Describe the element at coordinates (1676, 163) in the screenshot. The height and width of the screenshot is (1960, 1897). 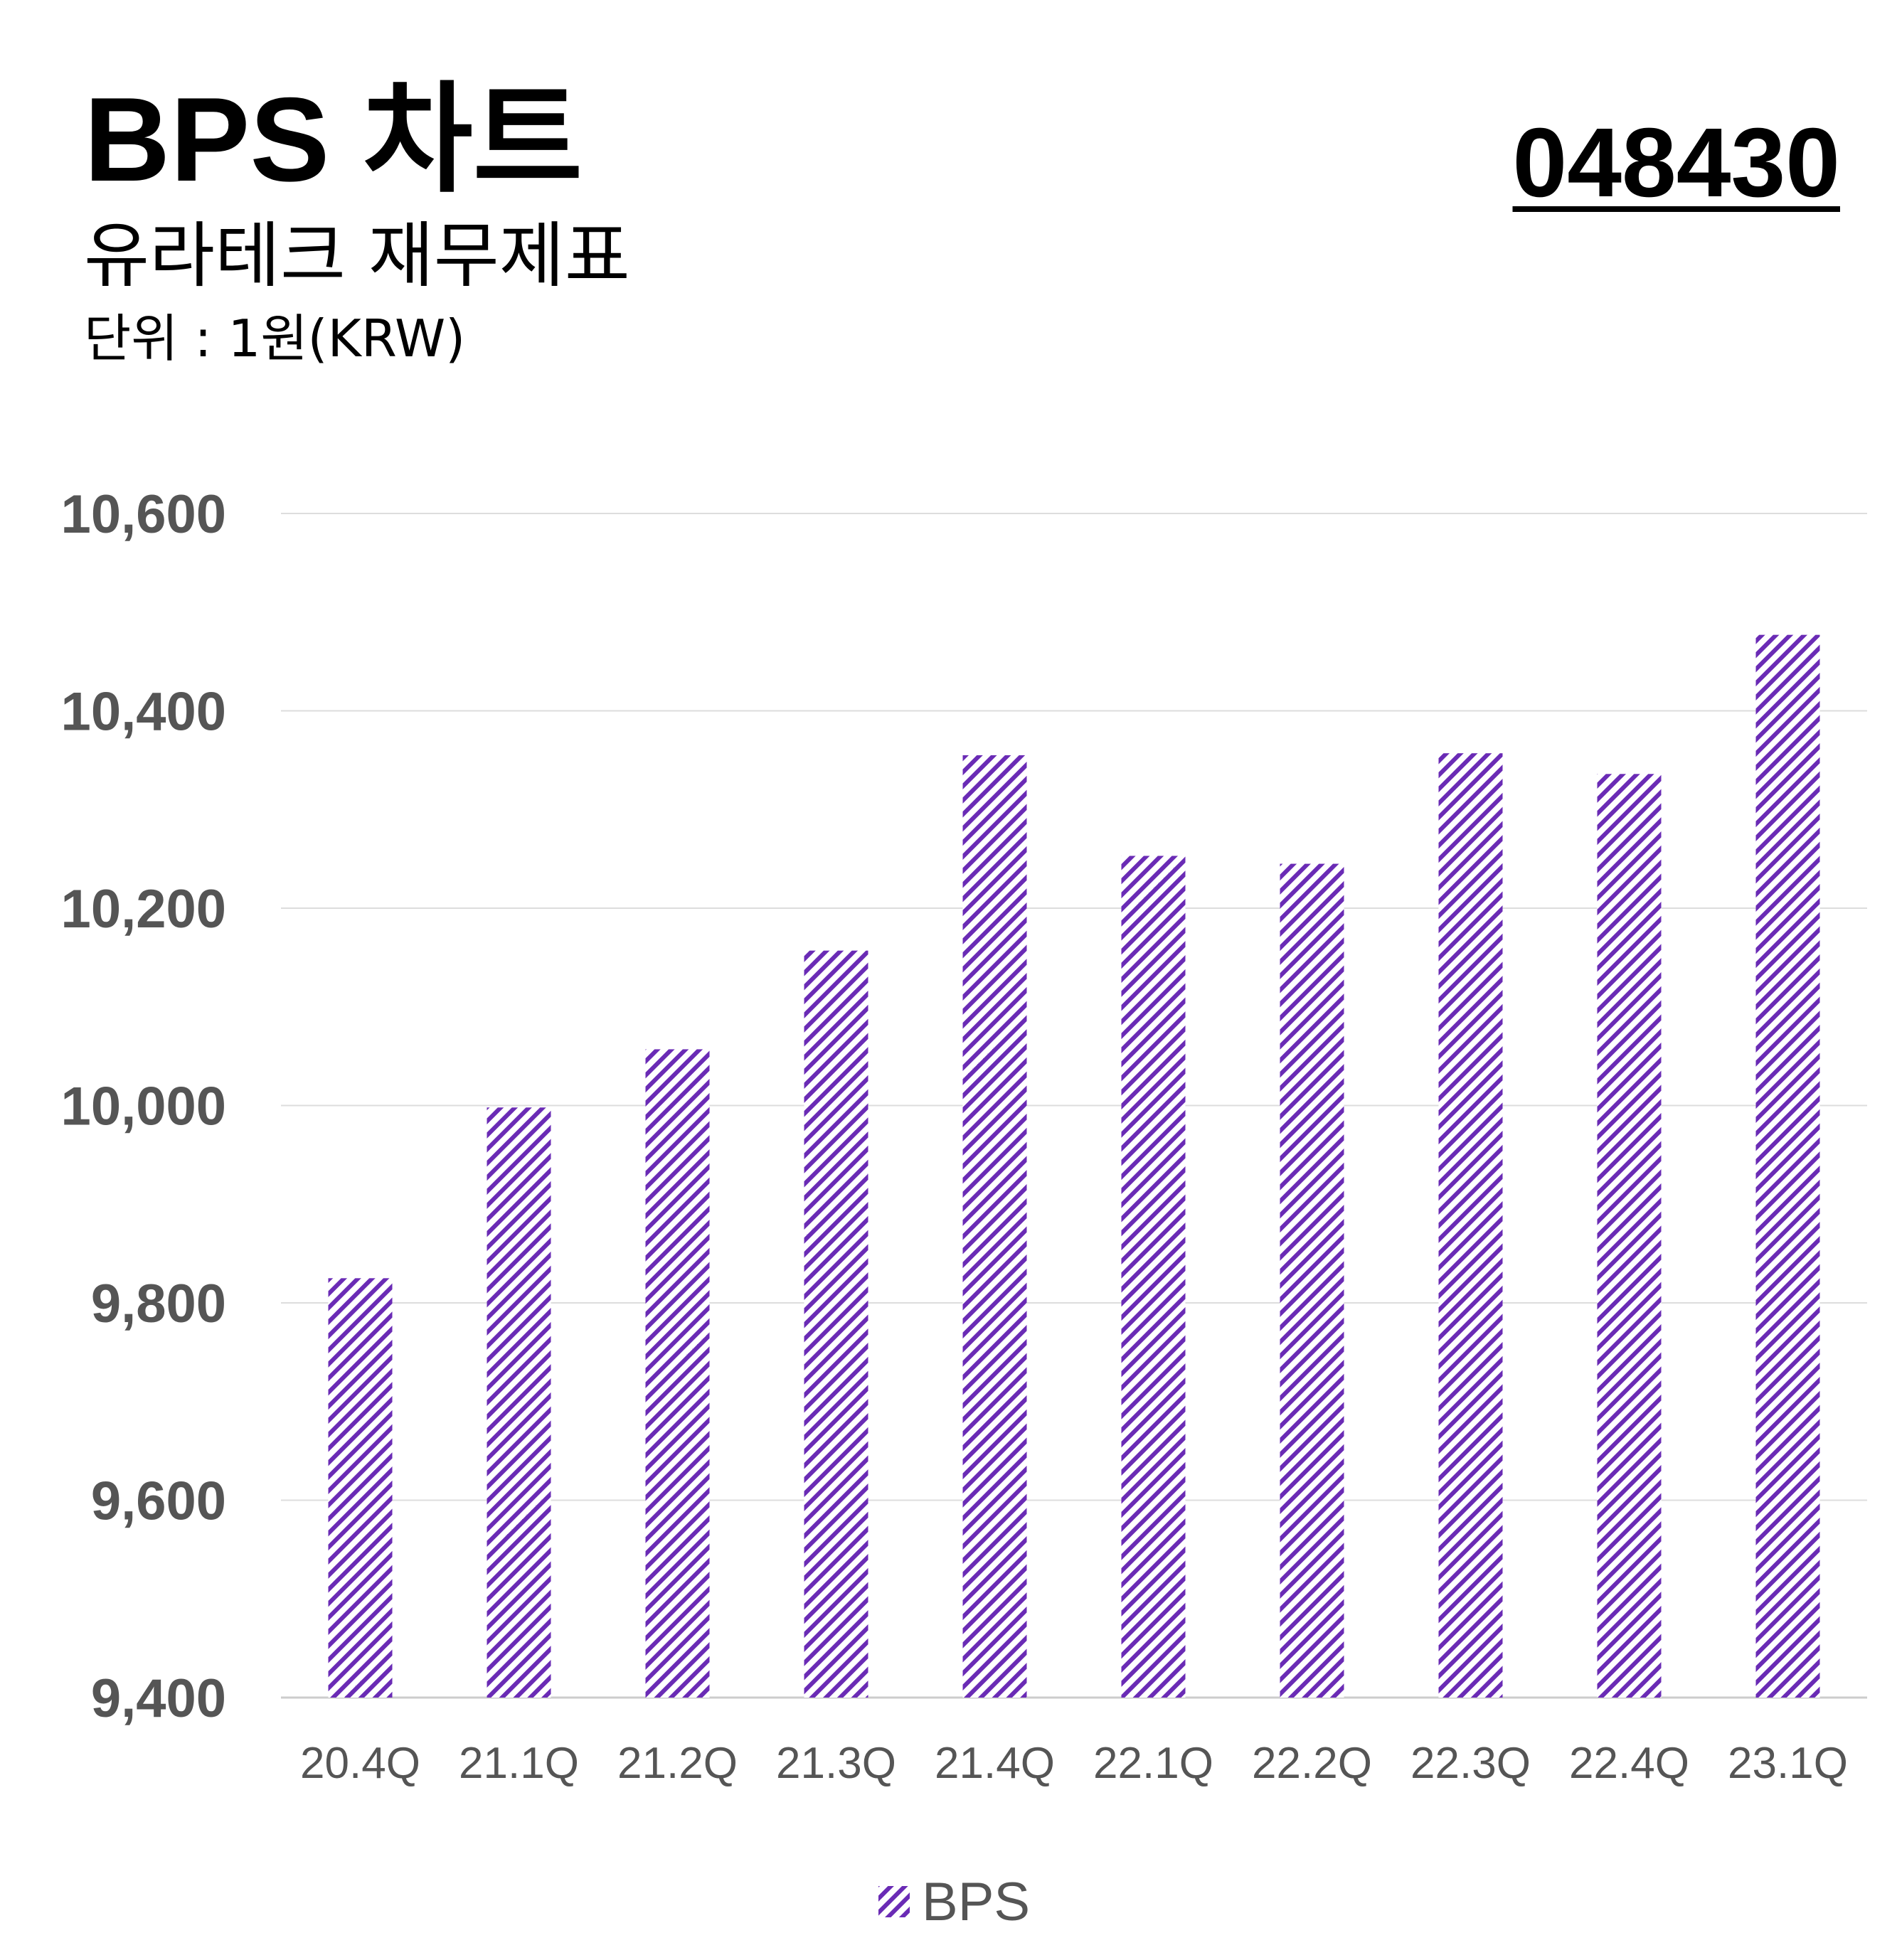
I see `stock-code: 048430` at that location.